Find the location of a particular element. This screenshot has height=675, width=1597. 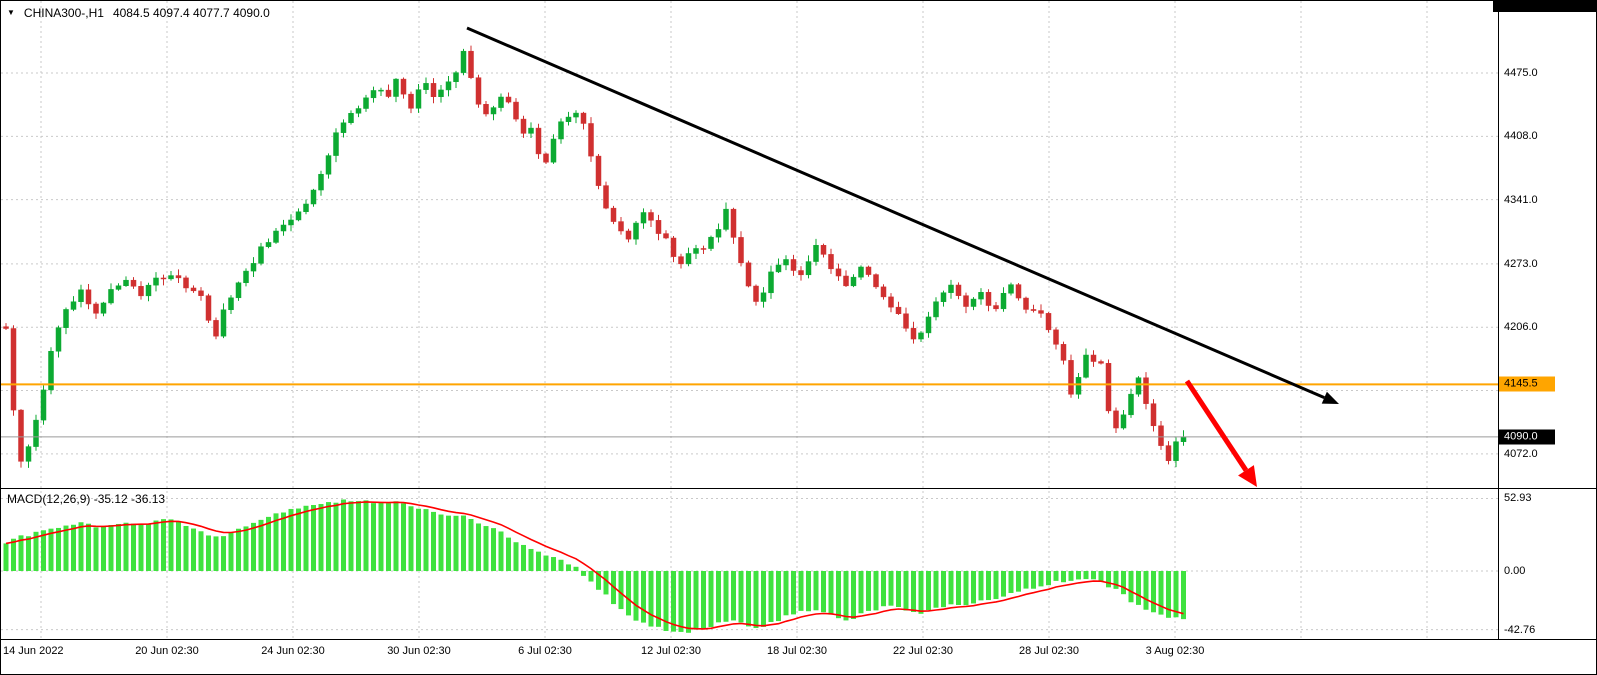

dropdown-triangle-icon: ▼ is located at coordinates (11, 12).